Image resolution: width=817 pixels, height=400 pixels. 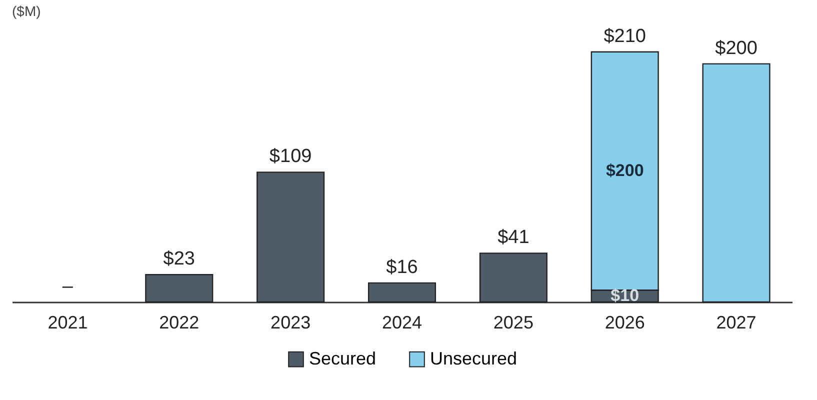 I want to click on x-tick-label: 2025, so click(x=513, y=322).